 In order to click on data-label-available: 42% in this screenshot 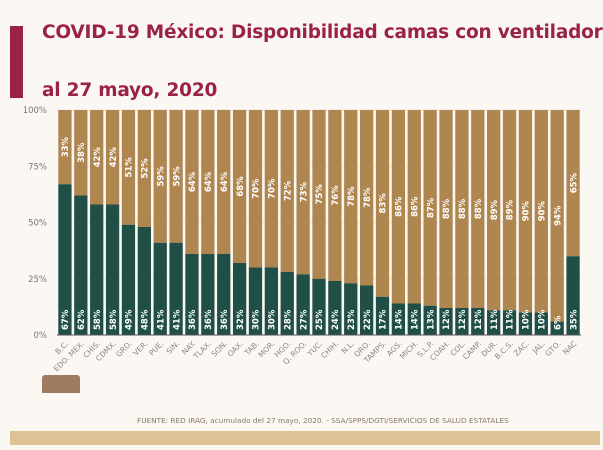, I will do `click(114, 157)`.